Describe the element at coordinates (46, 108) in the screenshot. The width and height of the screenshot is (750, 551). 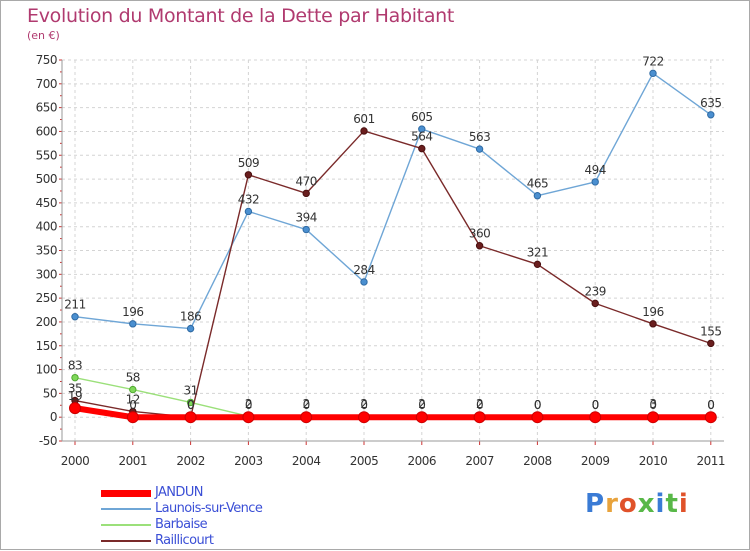
I see `y-tick-label: 650` at that location.